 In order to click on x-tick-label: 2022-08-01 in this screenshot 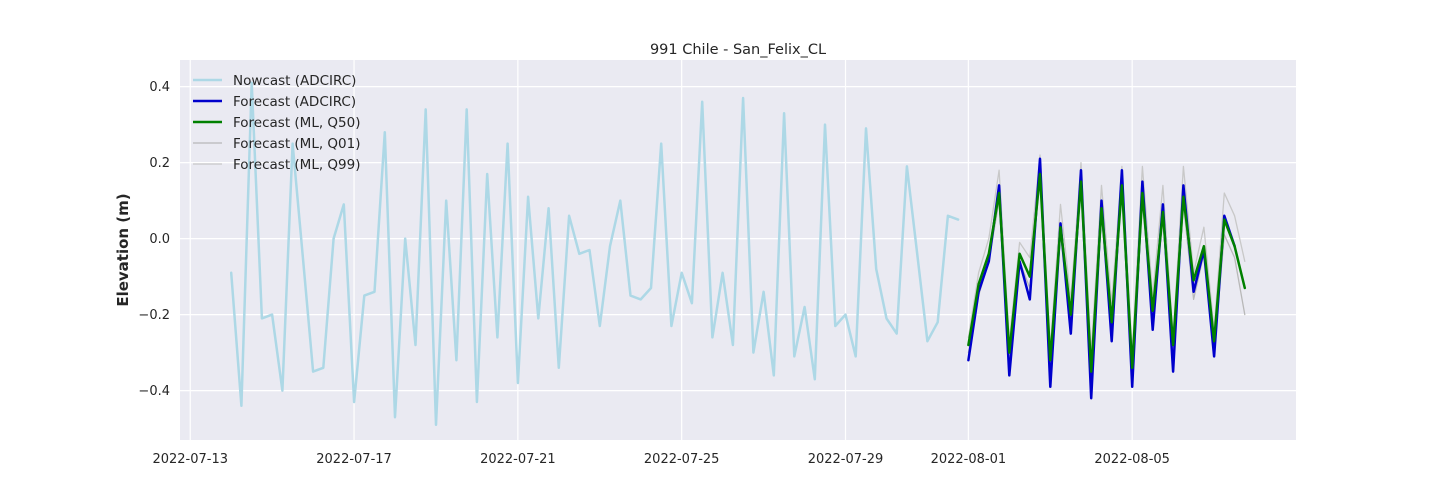, I will do `click(969, 459)`.